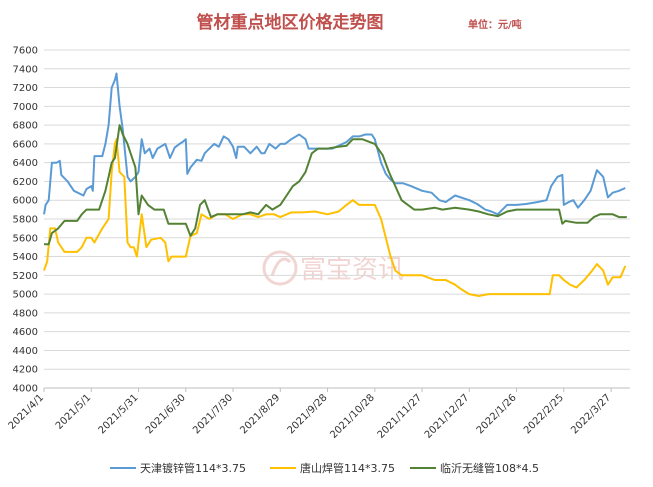 The image size is (653, 487). I want to click on y-tick-label: 4800, so click(25, 313).